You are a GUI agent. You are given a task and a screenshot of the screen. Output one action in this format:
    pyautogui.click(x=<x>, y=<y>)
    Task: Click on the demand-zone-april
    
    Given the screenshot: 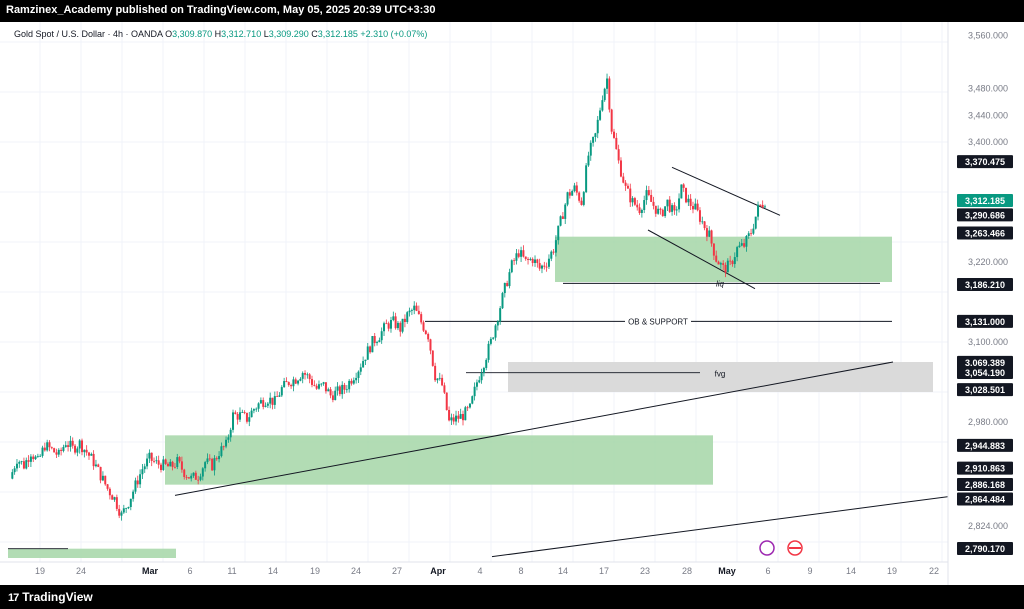 What is the action you would take?
    pyautogui.click(x=723, y=259)
    